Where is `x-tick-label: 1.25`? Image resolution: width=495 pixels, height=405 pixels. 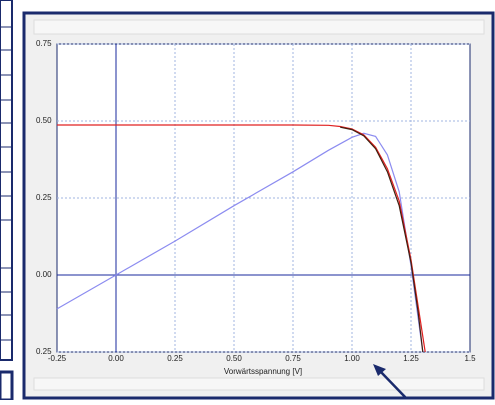
x-tick-label: 1.25 is located at coordinates (411, 358).